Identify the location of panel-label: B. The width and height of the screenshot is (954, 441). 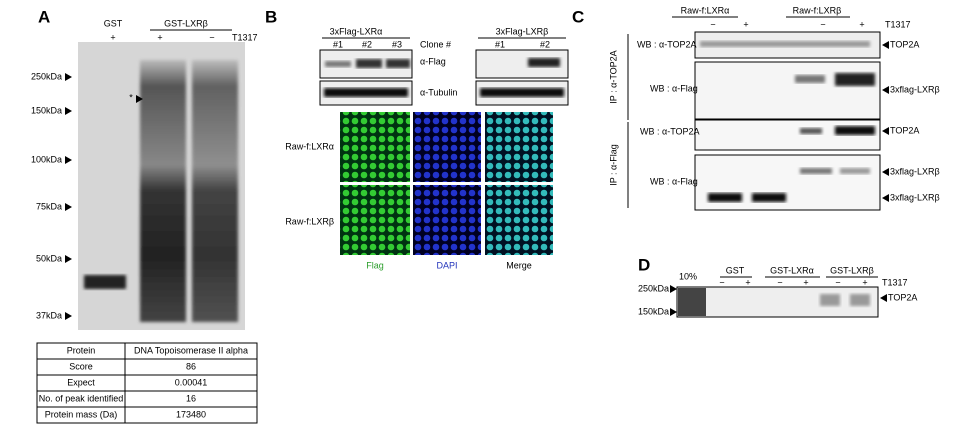
(271, 16).